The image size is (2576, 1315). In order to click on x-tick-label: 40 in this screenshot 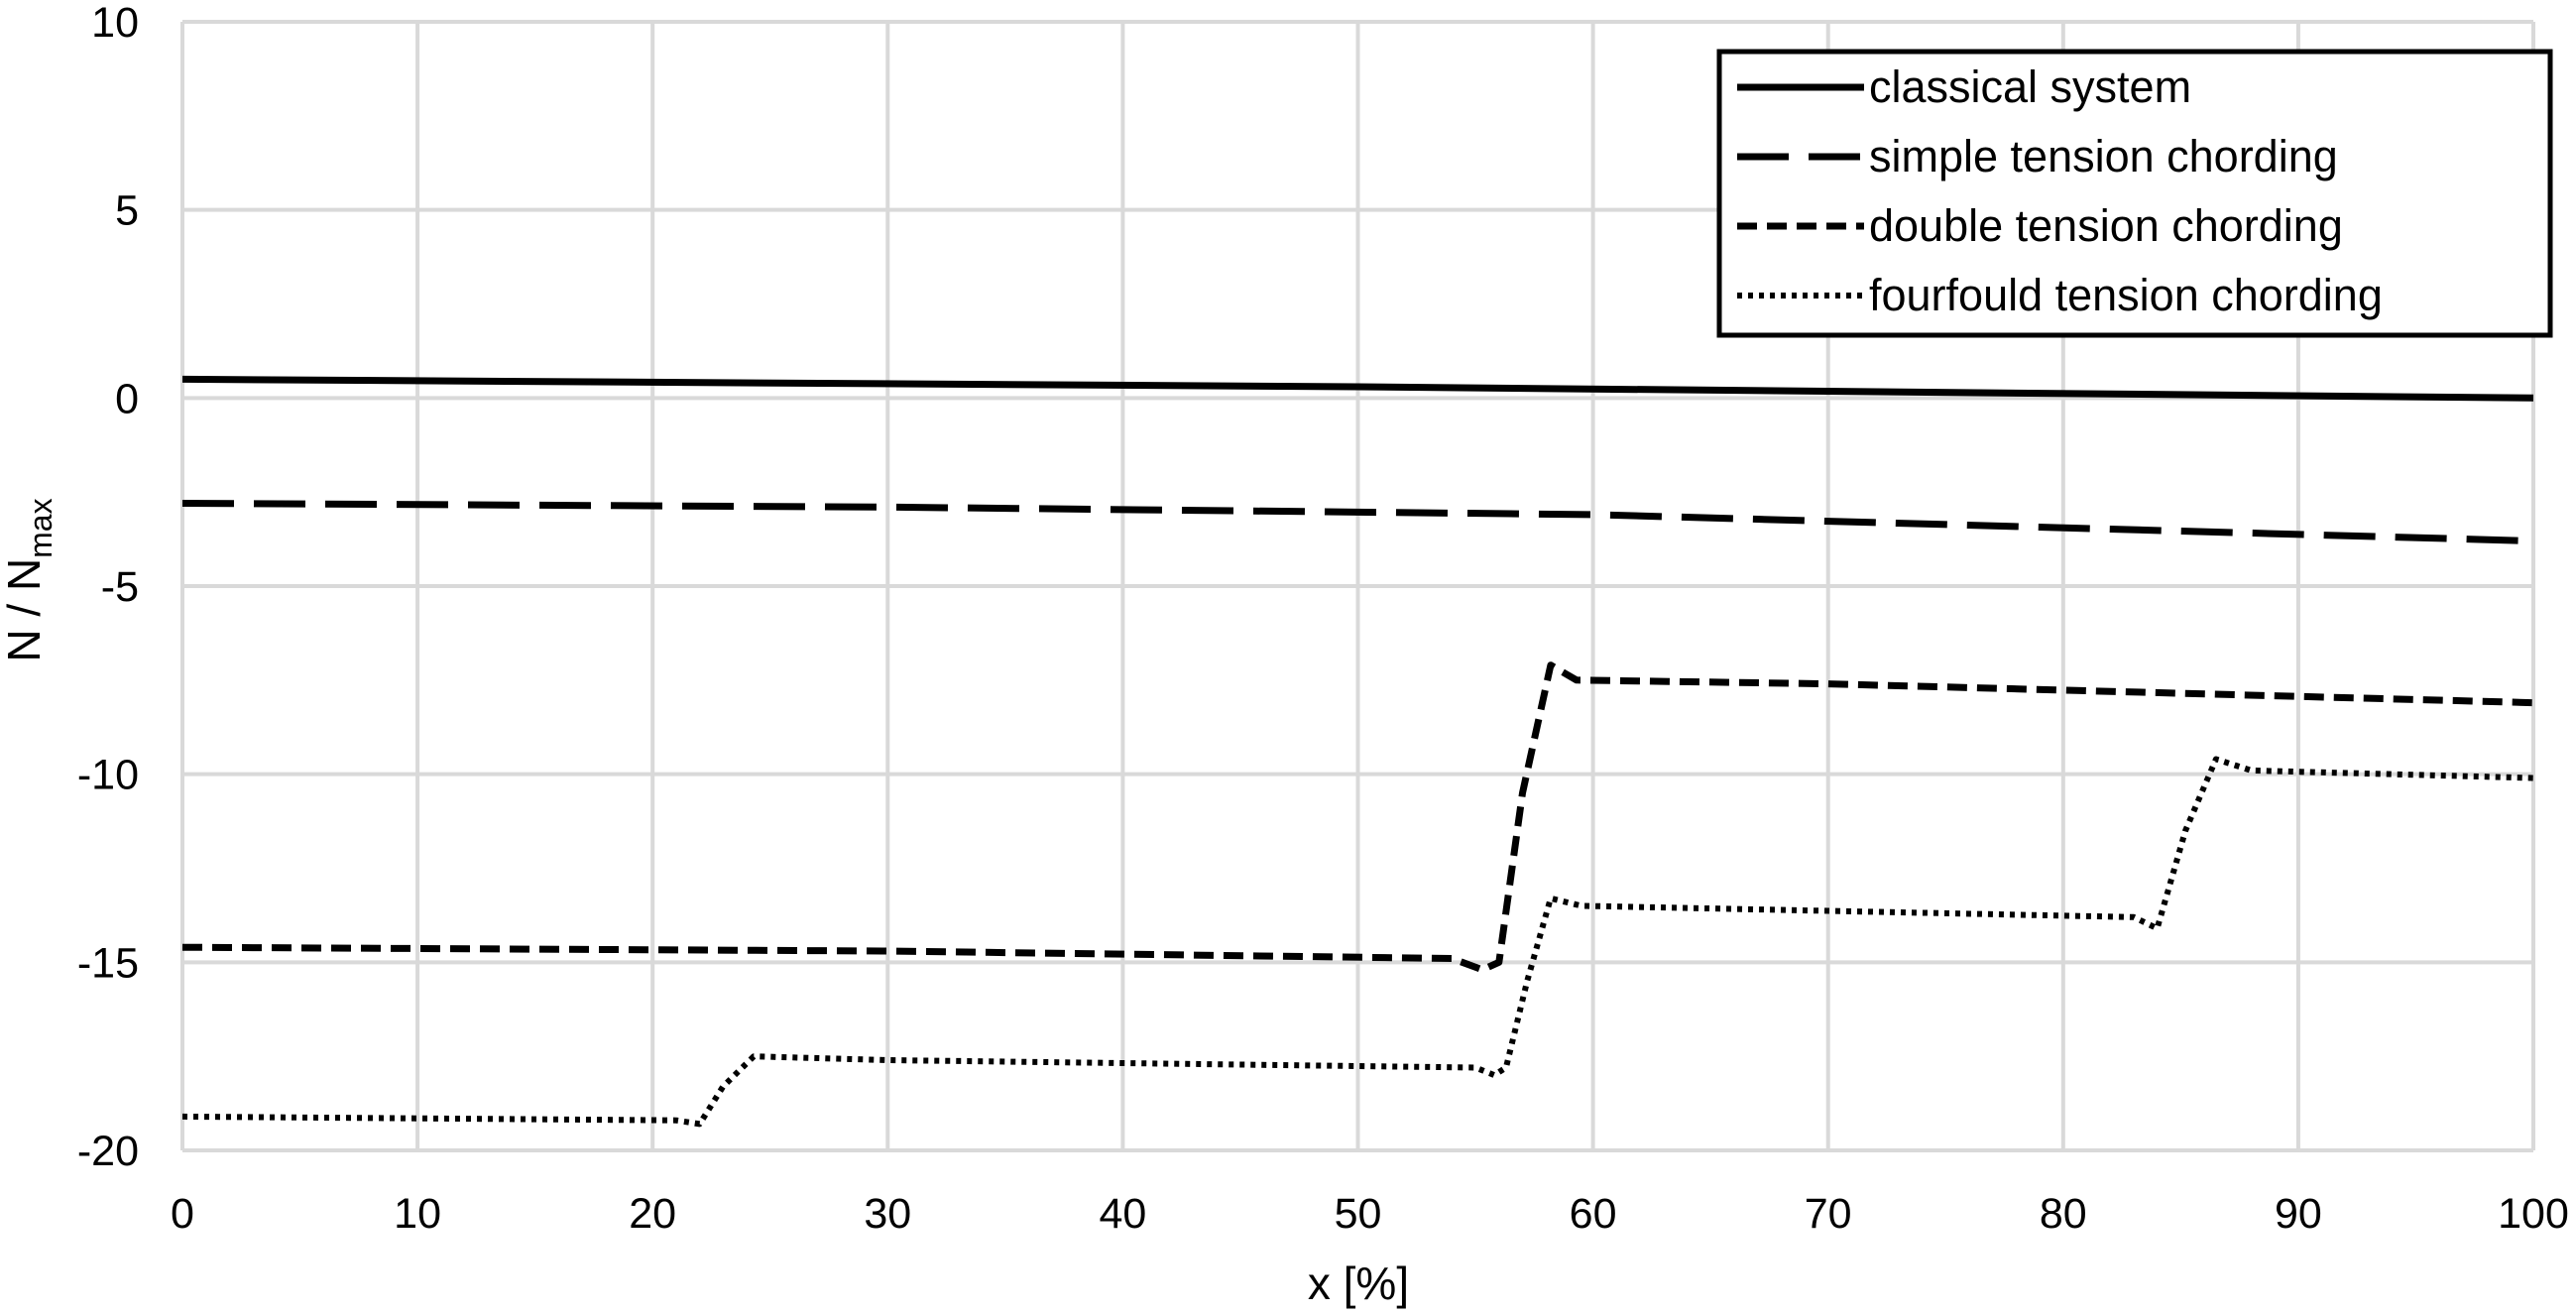, I will do `click(1123, 1214)`.